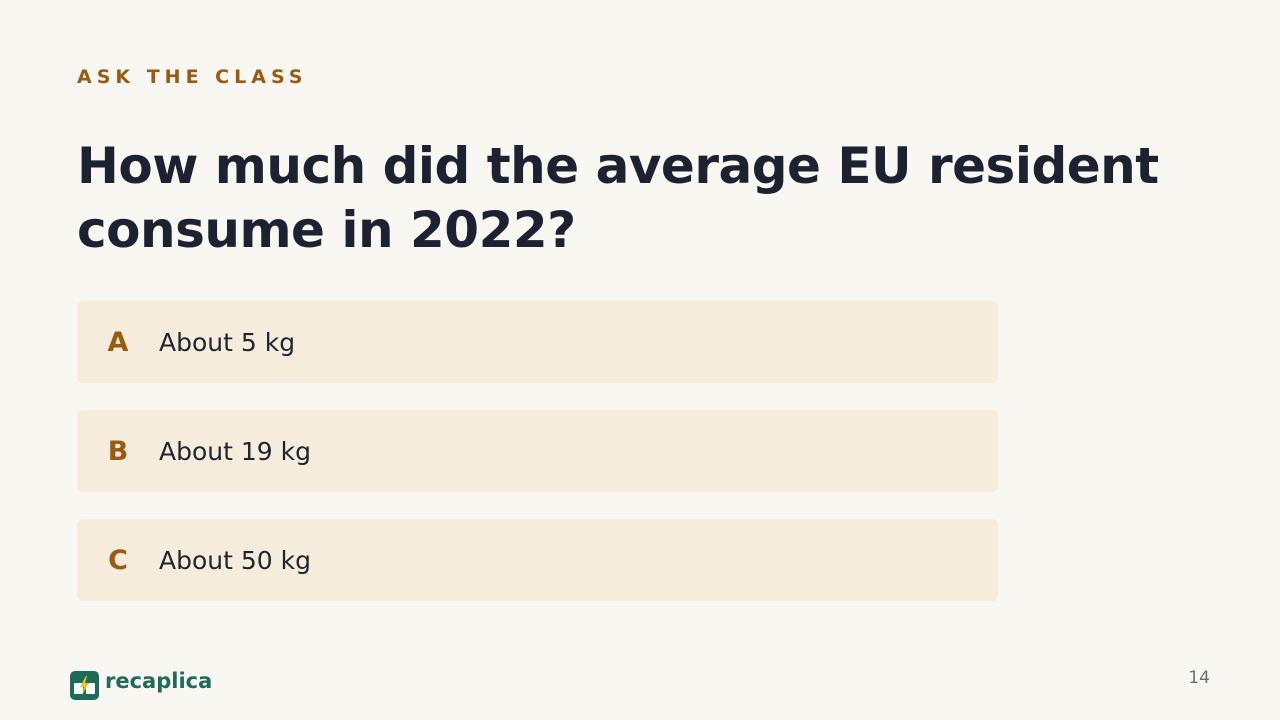 Image resolution: width=1280 pixels, height=720 pixels. Describe the element at coordinates (192, 77) in the screenshot. I see `slide-kicker: ASK THE CLASS` at that location.